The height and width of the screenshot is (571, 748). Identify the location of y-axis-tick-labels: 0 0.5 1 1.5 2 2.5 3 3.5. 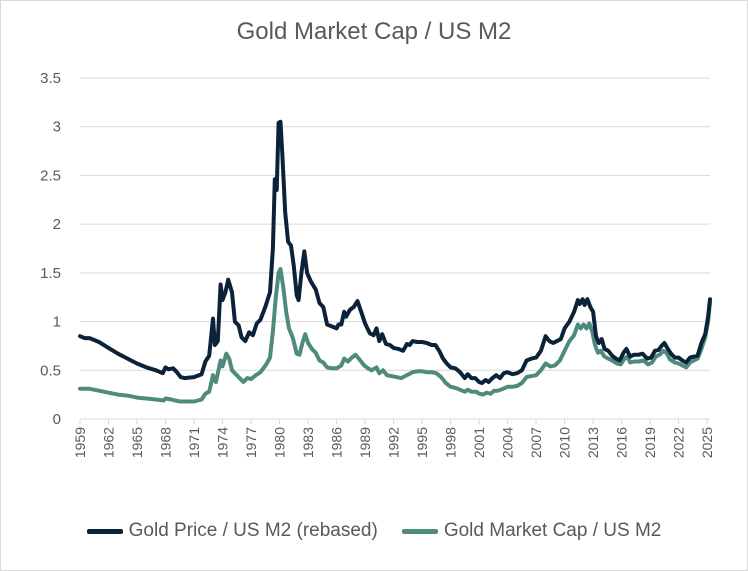
(50, 249).